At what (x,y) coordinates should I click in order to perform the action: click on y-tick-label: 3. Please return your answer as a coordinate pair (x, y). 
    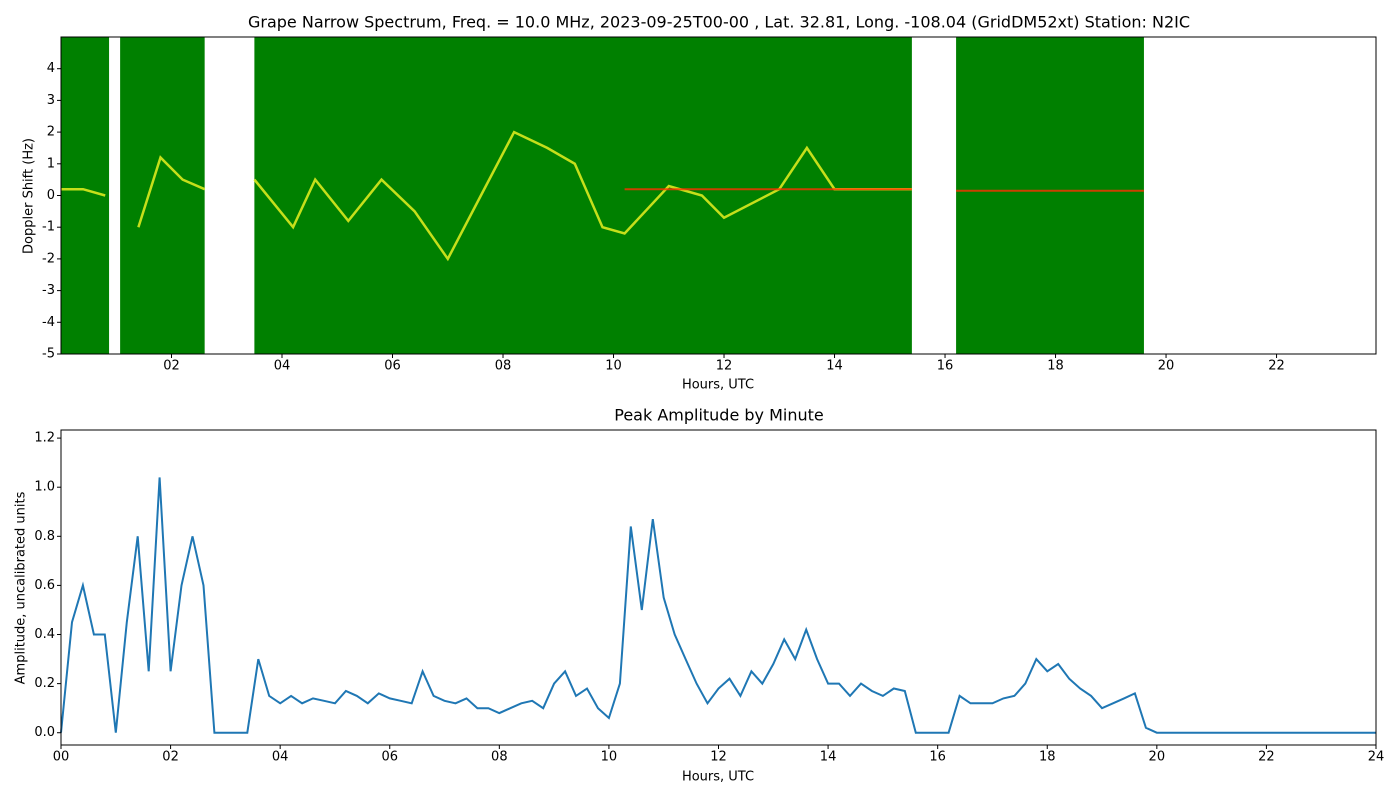
    Looking at the image, I should click on (51, 100).